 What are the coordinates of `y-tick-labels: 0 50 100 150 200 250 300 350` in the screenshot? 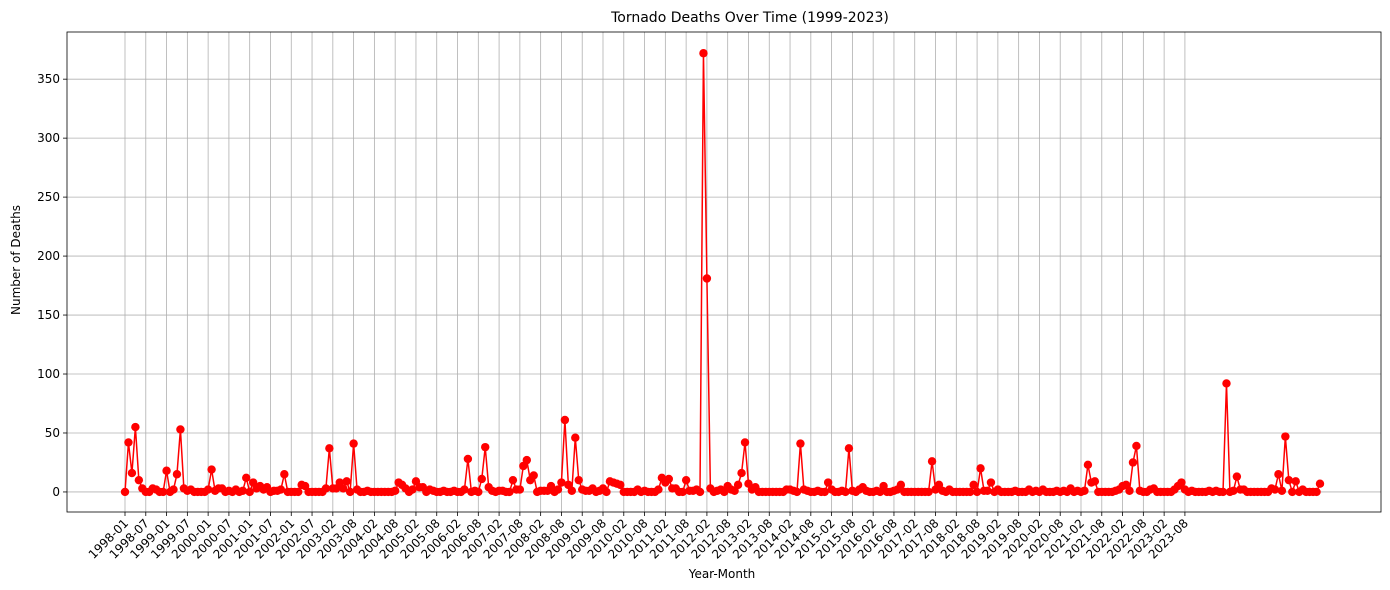 It's located at (48, 285).